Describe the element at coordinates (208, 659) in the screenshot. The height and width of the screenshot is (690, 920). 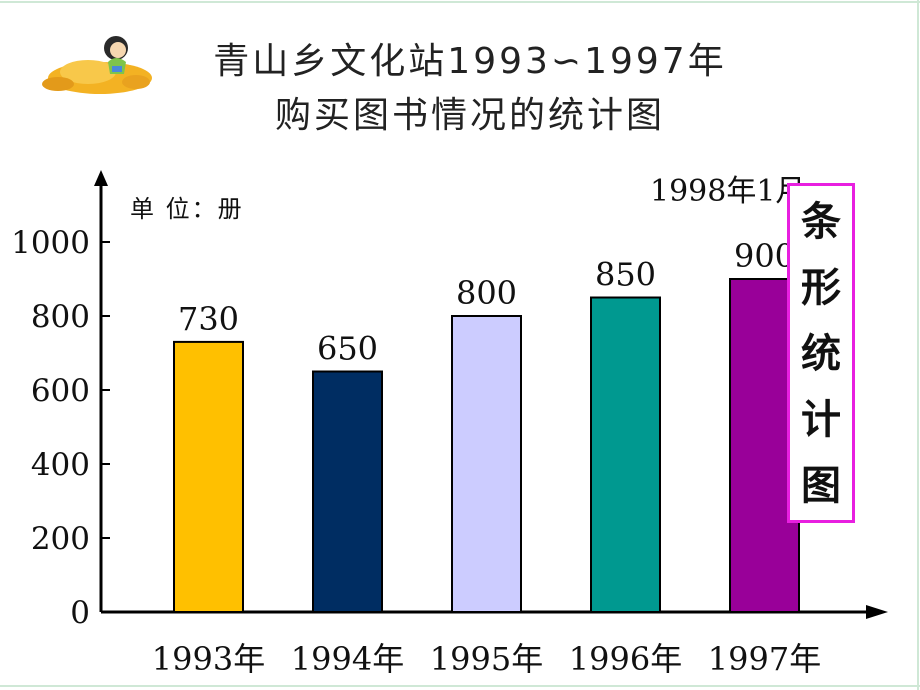
I see `x-tick-label: 1993年` at that location.